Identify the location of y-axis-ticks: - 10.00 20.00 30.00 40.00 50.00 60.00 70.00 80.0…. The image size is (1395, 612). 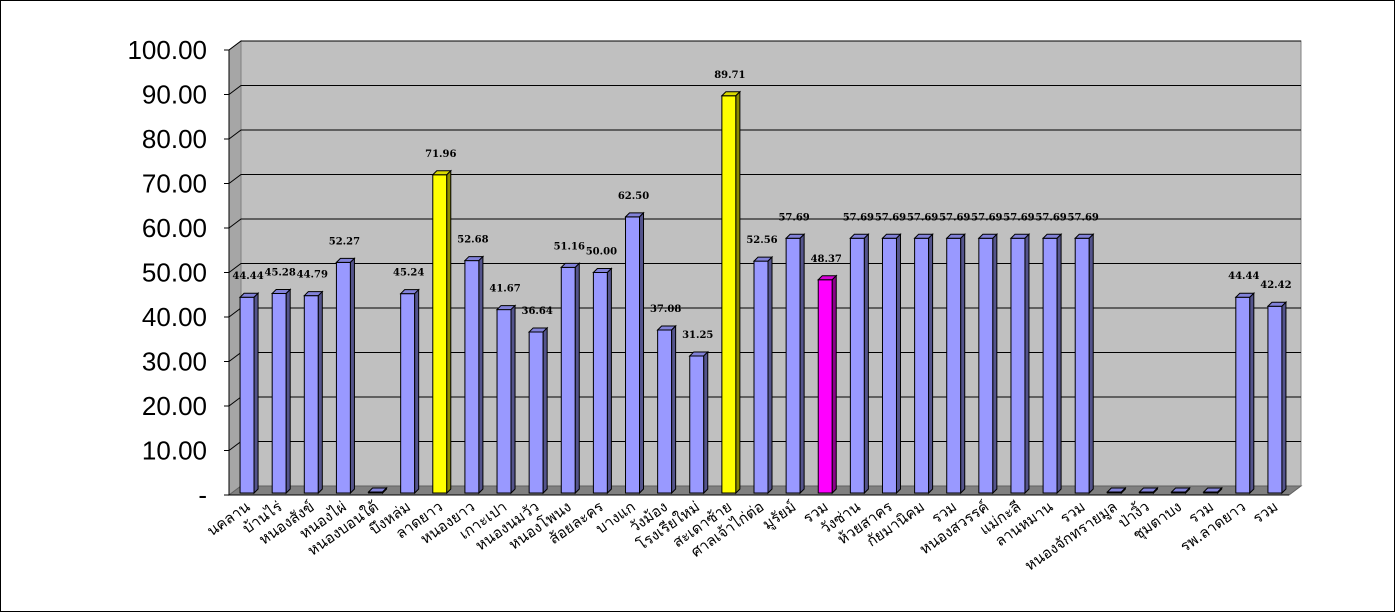
(167, 272).